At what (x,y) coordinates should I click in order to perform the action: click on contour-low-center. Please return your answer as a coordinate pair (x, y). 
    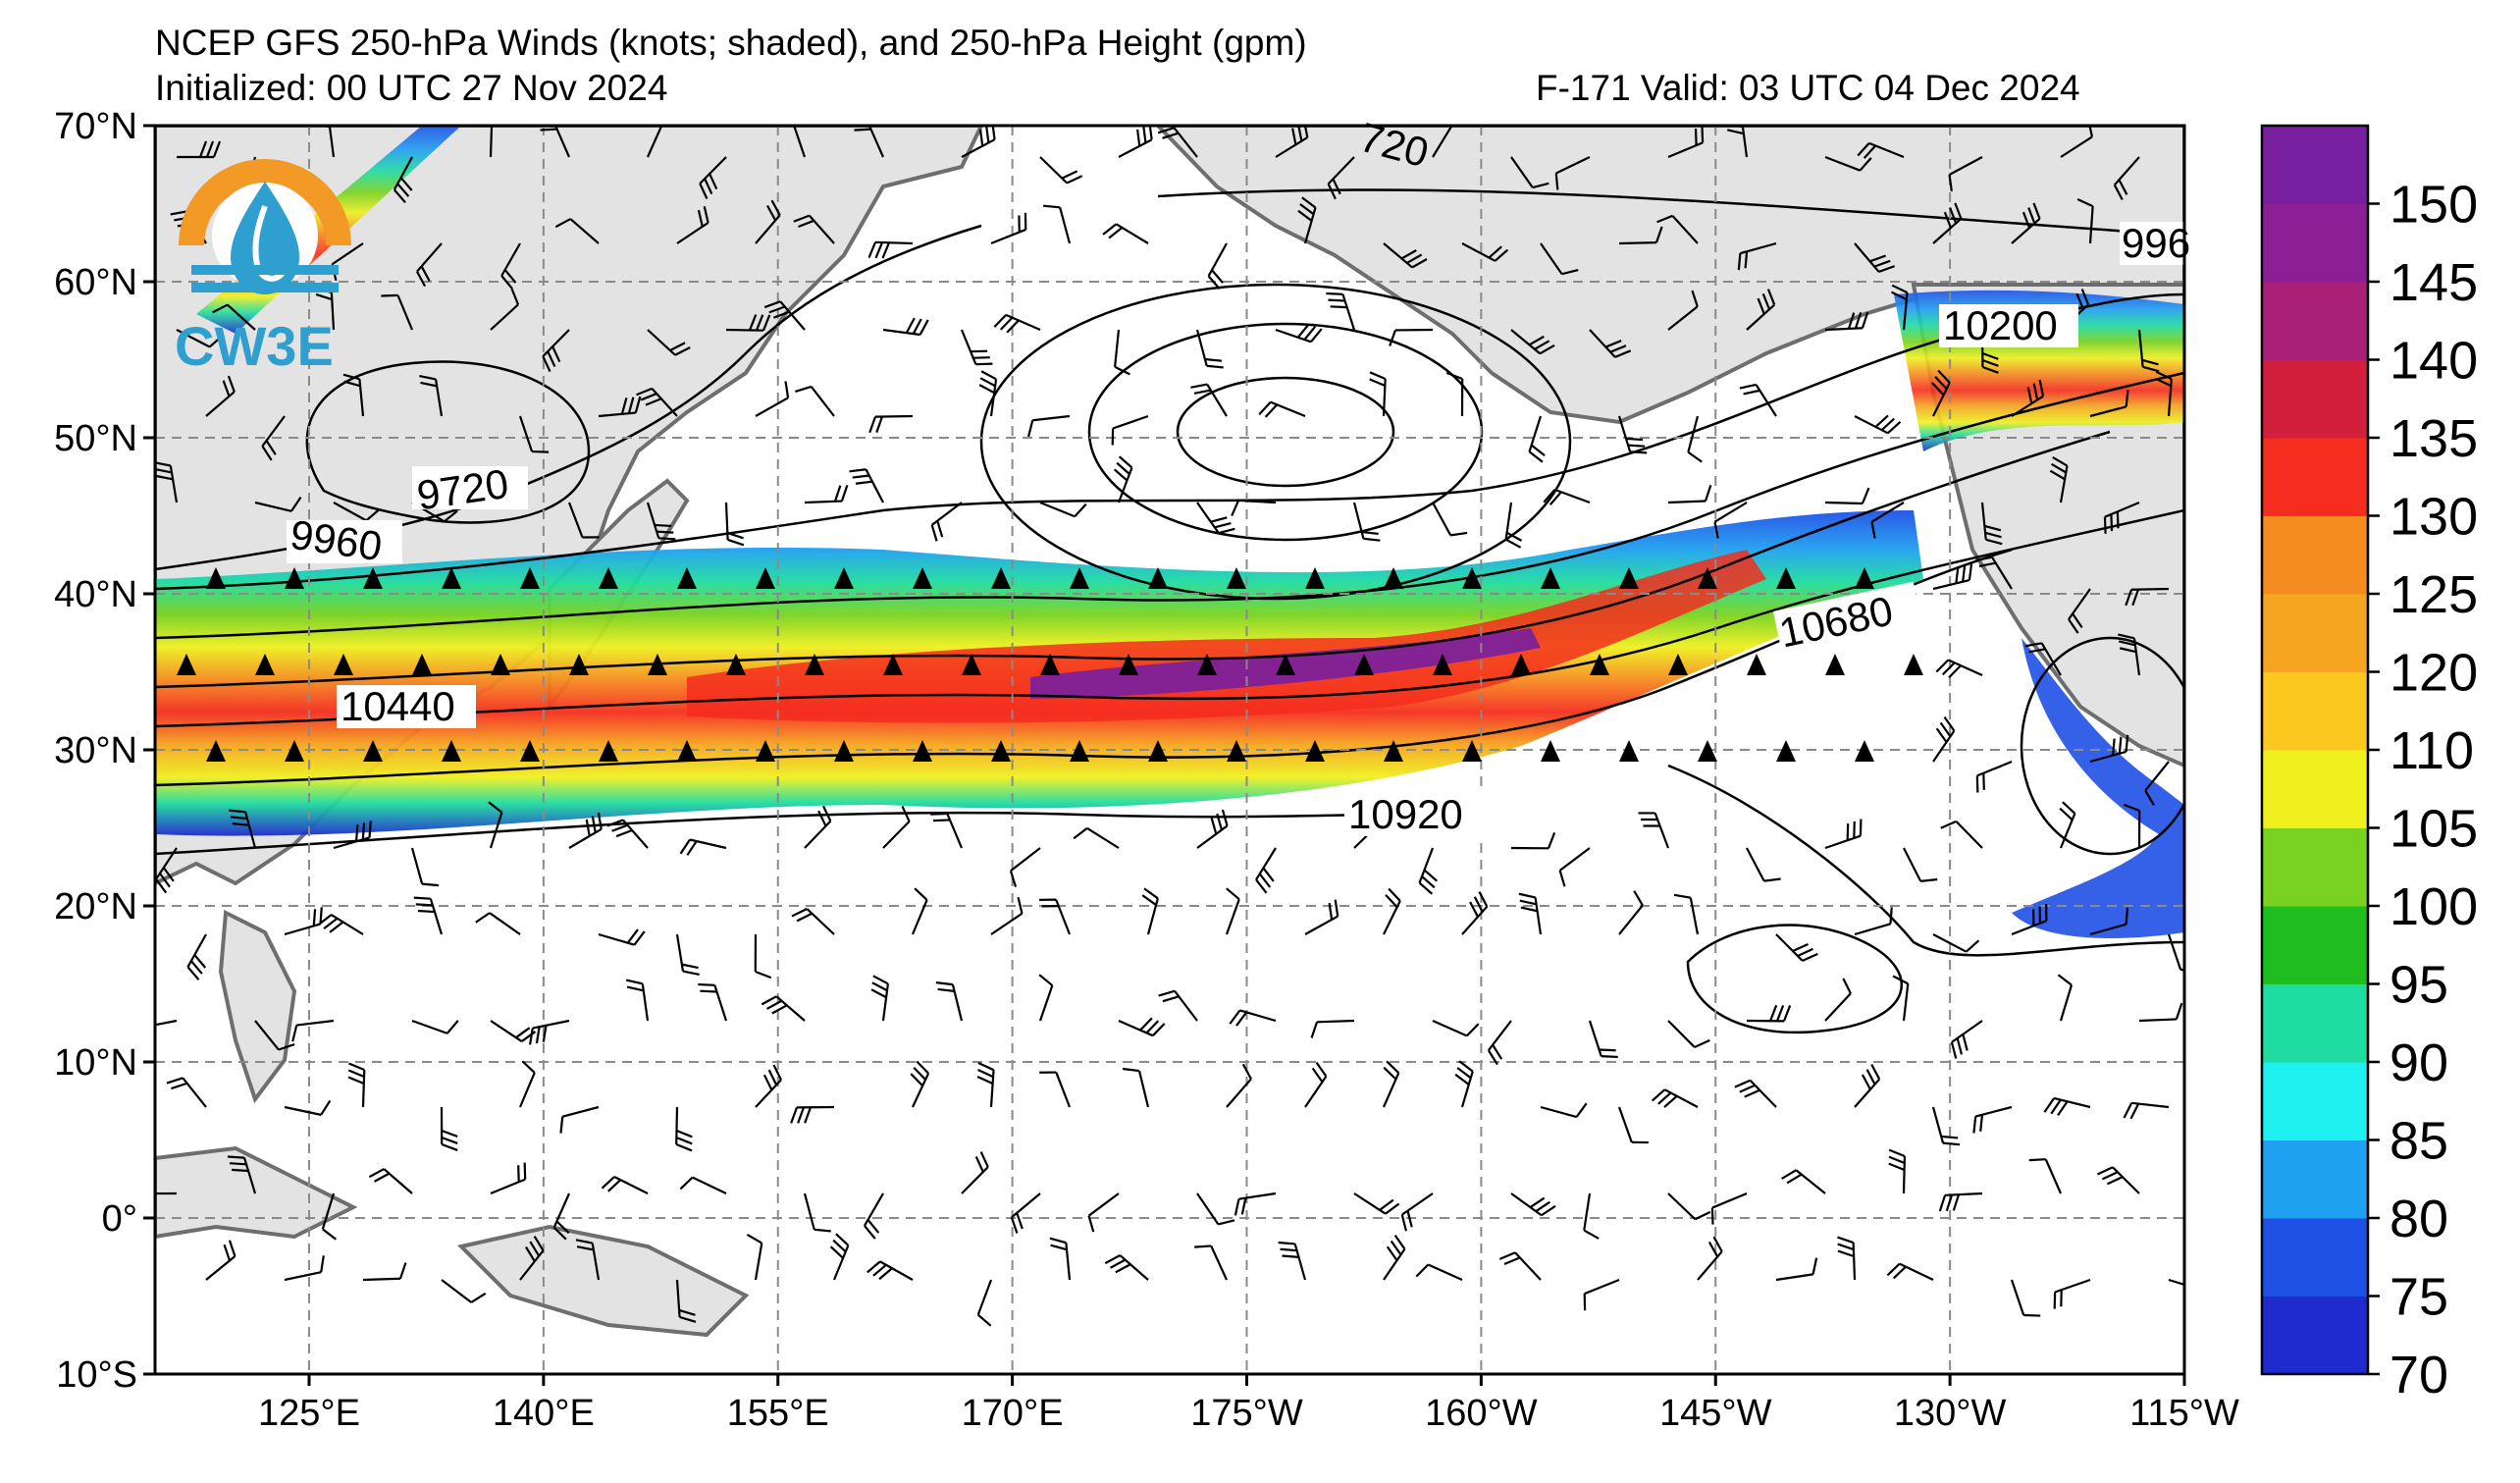
    Looking at the image, I should click on (1285, 432).